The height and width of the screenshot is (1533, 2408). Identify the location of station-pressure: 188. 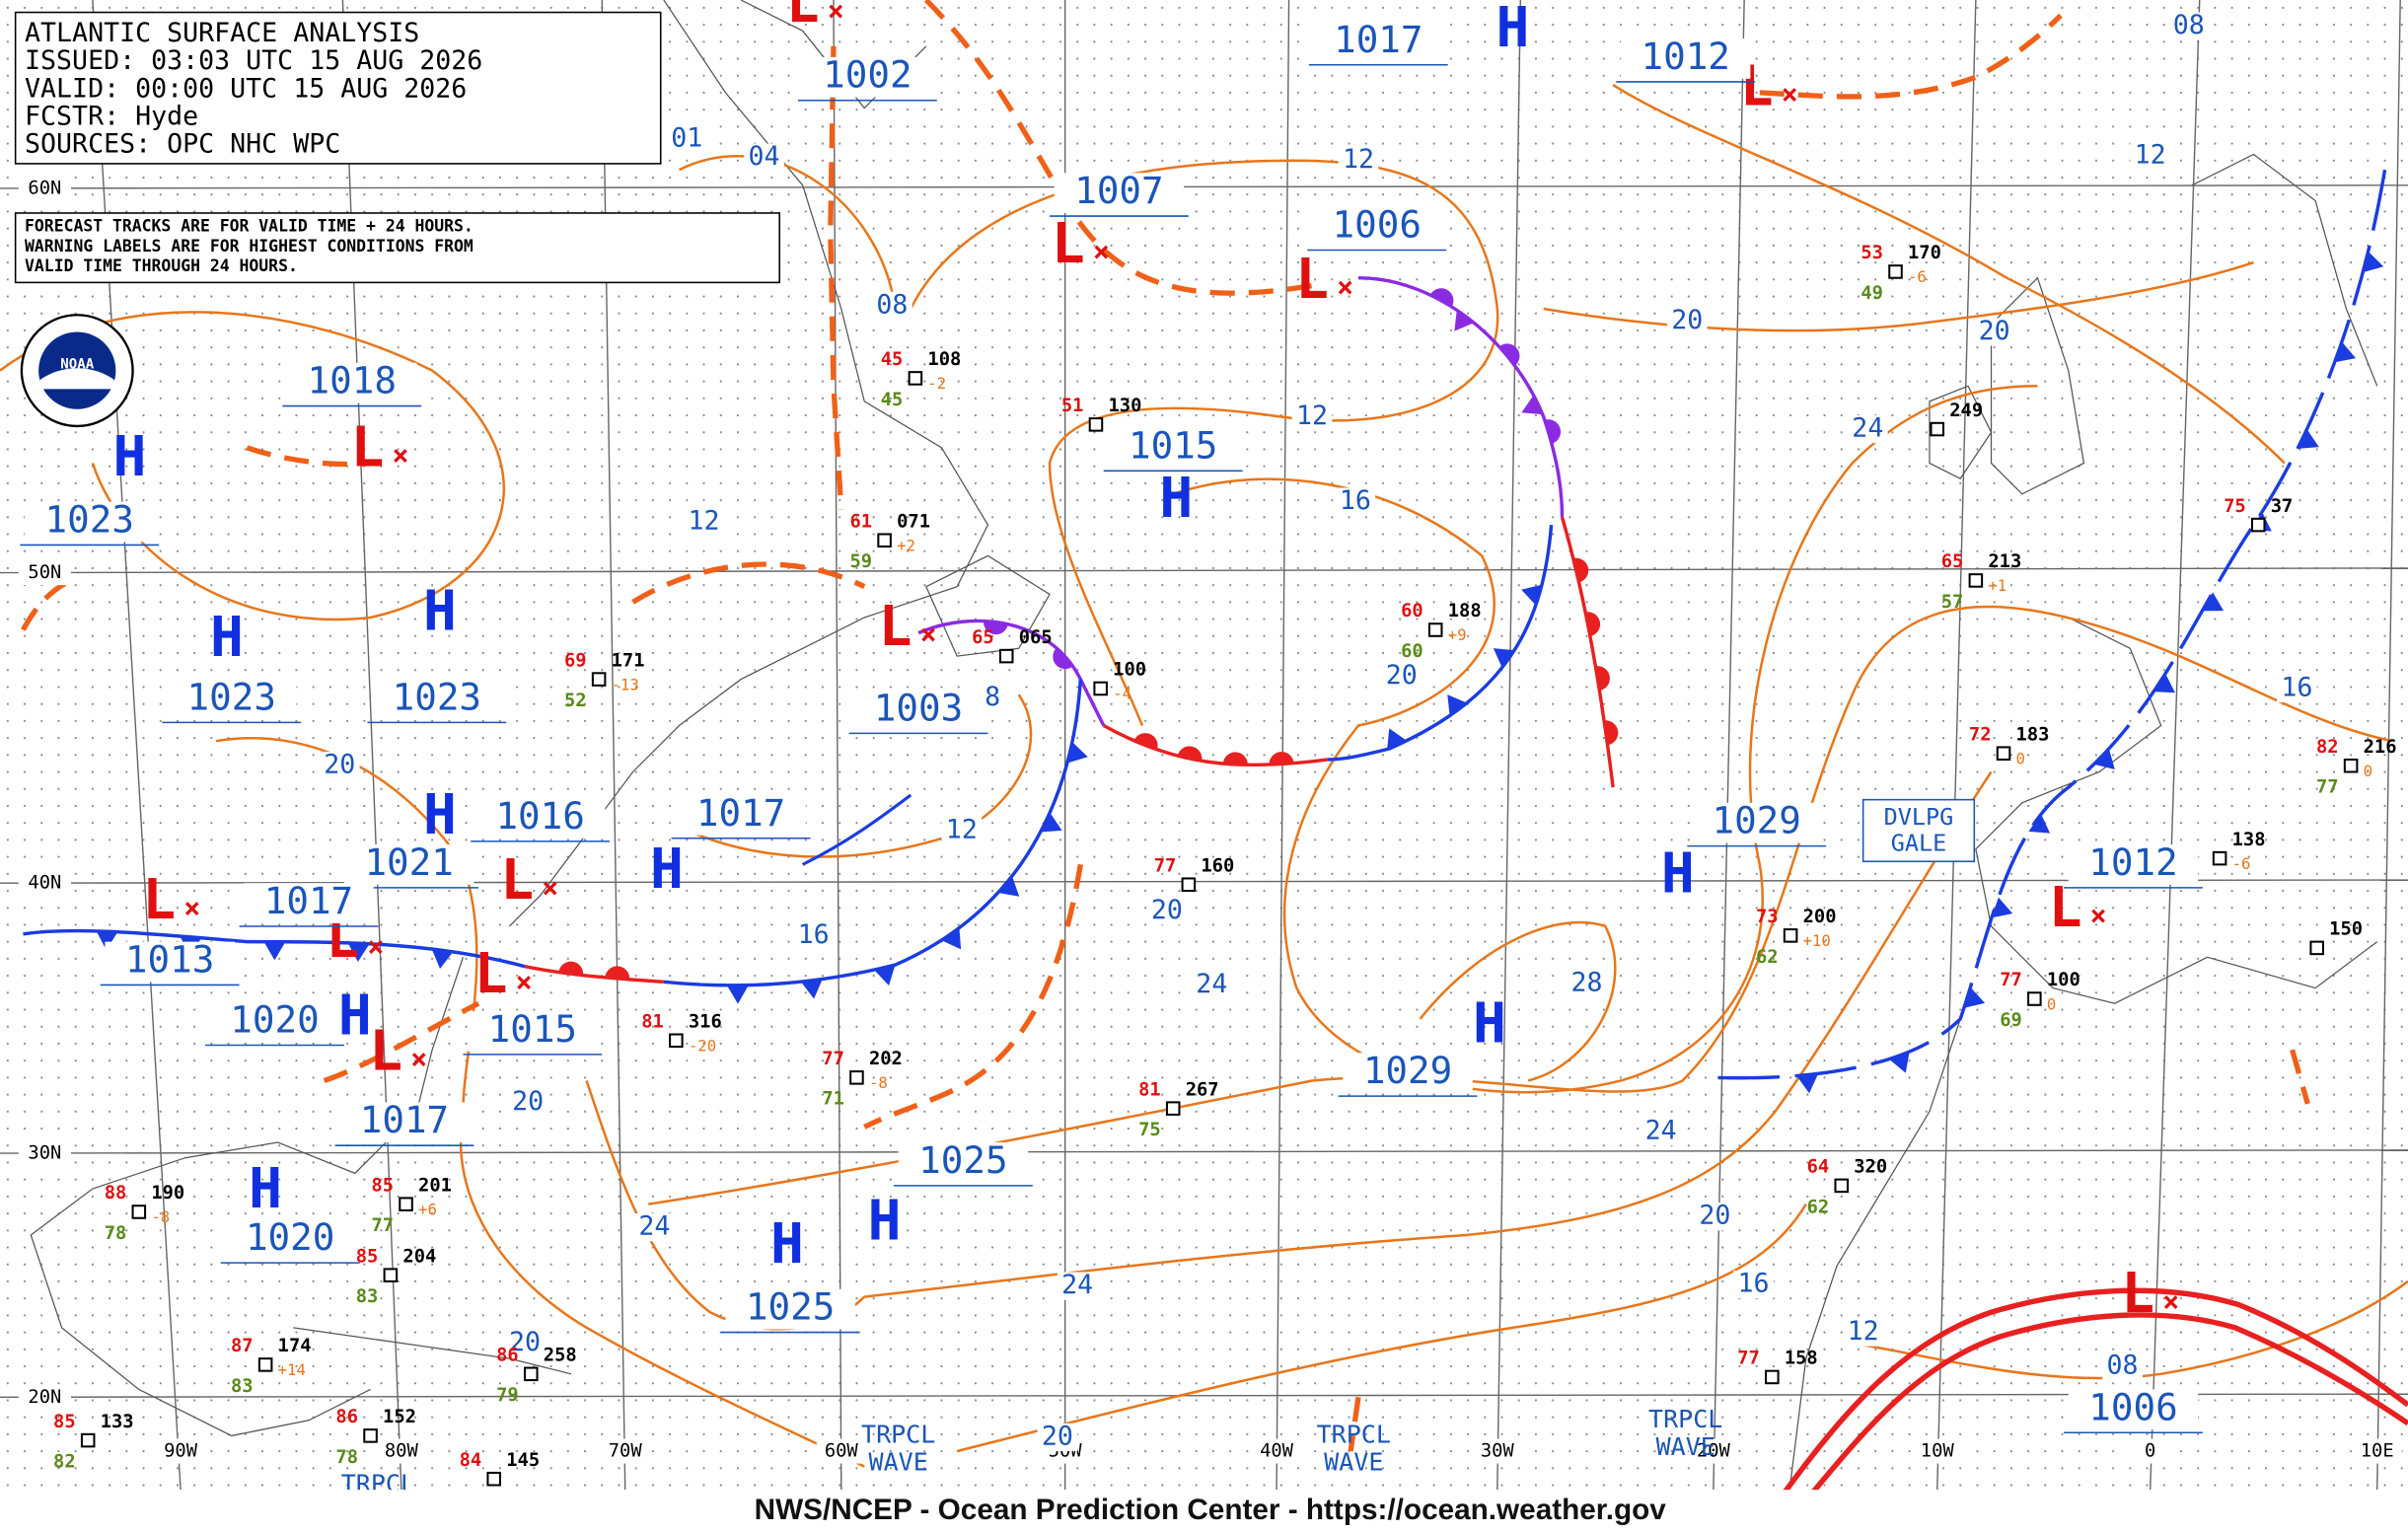
(1465, 611).